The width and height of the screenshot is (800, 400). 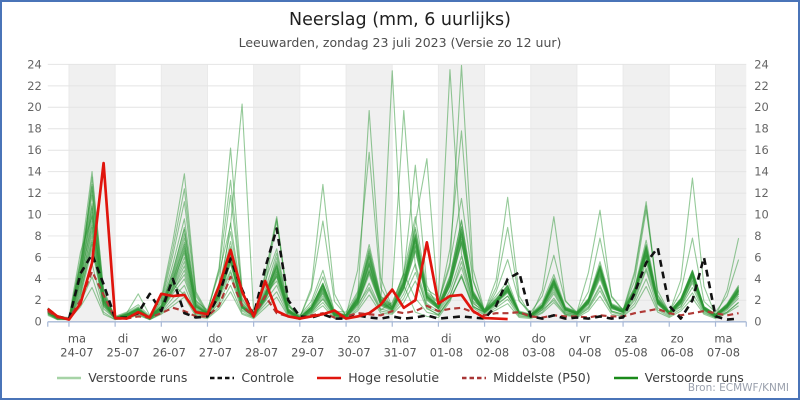 I want to click on x-tick-date: 31-07, so click(x=400, y=352).